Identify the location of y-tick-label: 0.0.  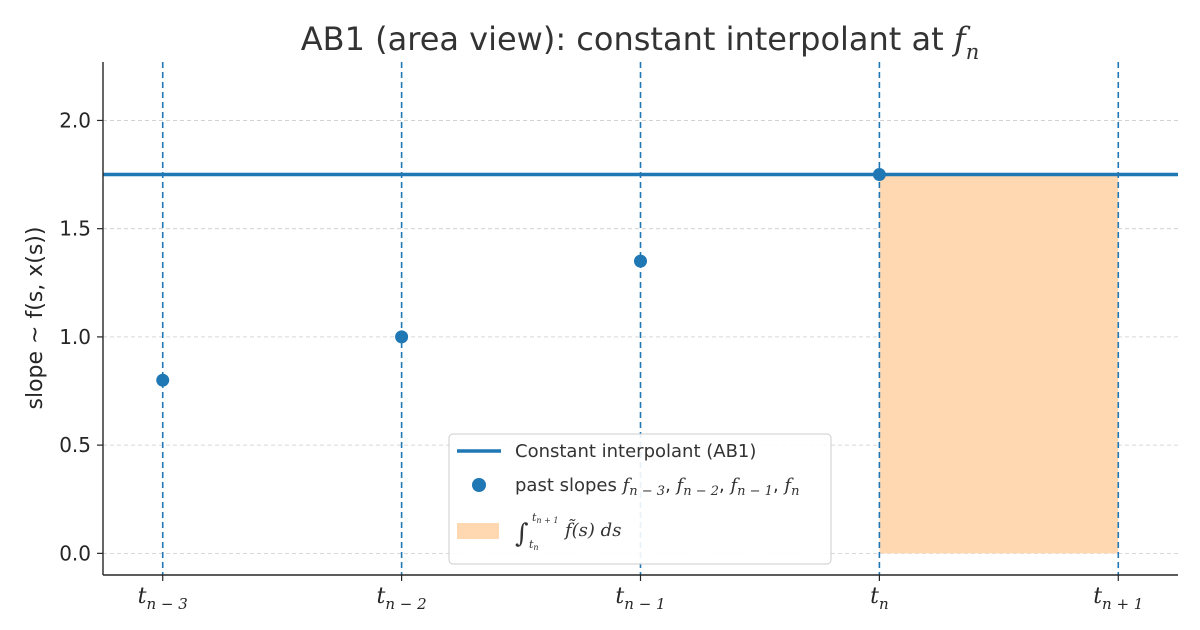
(75, 553).